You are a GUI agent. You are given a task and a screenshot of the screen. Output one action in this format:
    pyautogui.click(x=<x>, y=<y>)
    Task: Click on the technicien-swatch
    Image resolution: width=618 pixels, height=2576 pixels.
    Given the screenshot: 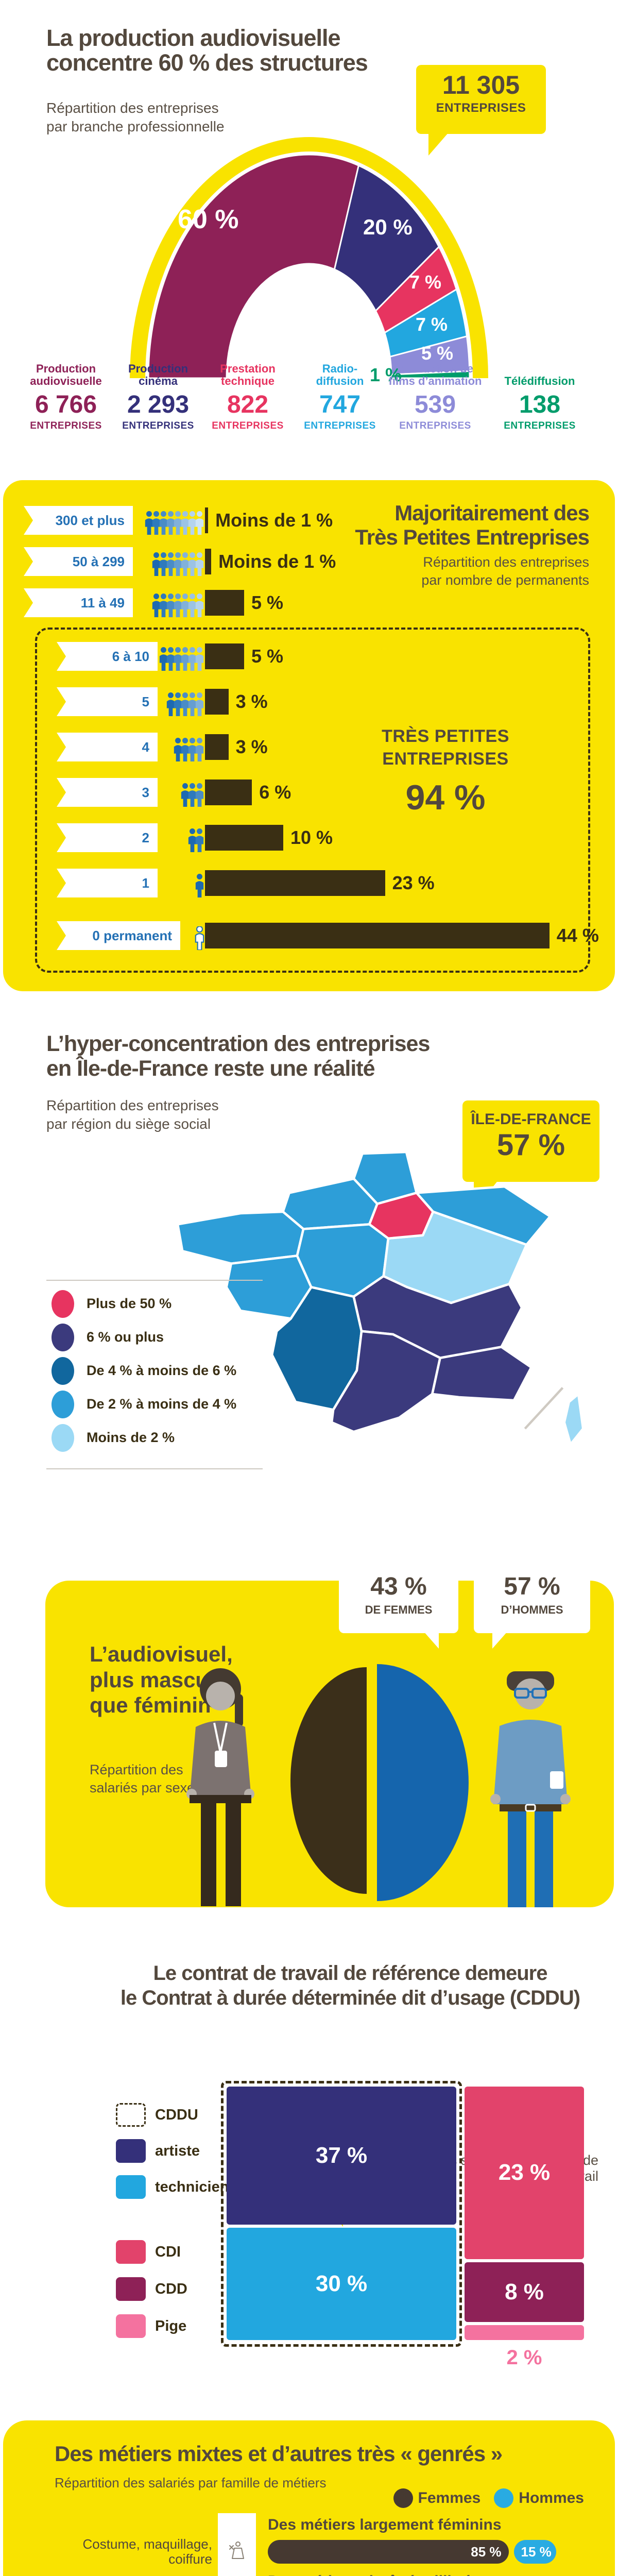 What is the action you would take?
    pyautogui.click(x=131, y=2187)
    